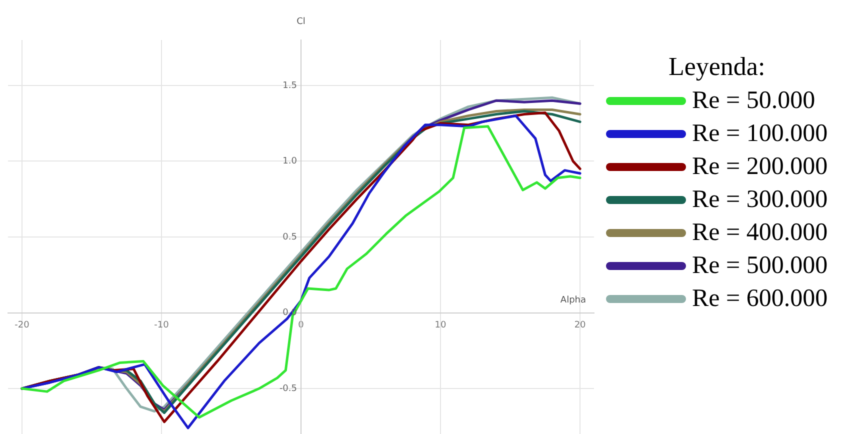 The height and width of the screenshot is (434, 865). I want to click on legend-label: Re = 600.000, so click(760, 299).